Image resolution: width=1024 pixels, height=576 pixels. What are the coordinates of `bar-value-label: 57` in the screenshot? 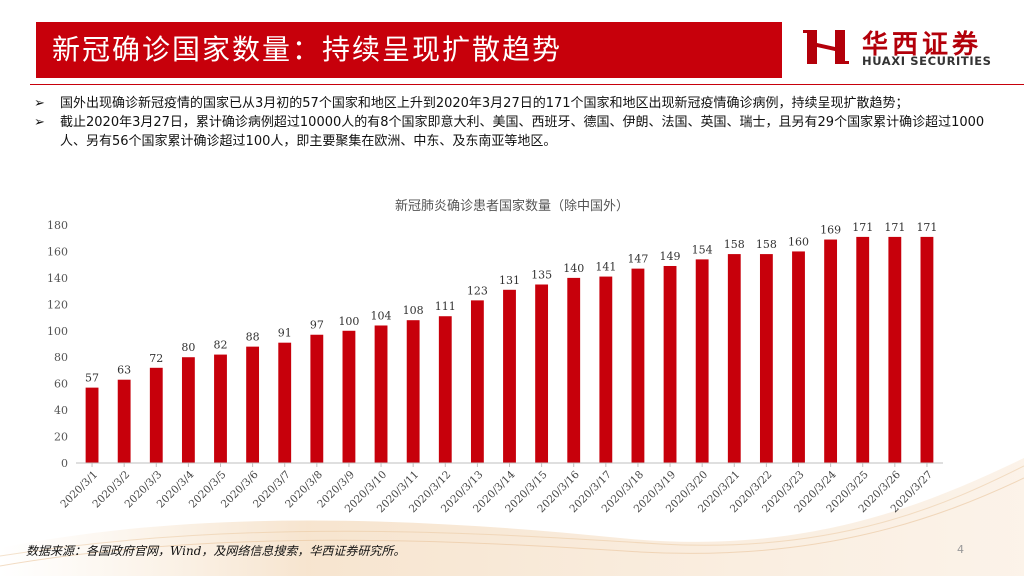 It's located at (92, 378).